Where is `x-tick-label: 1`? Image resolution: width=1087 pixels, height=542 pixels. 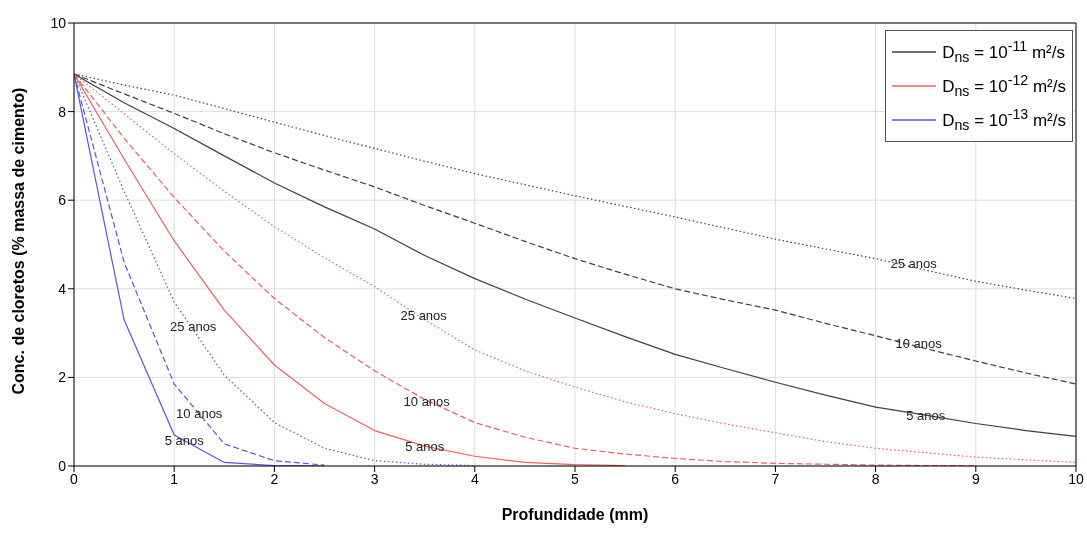
x-tick-label: 1 is located at coordinates (174, 478).